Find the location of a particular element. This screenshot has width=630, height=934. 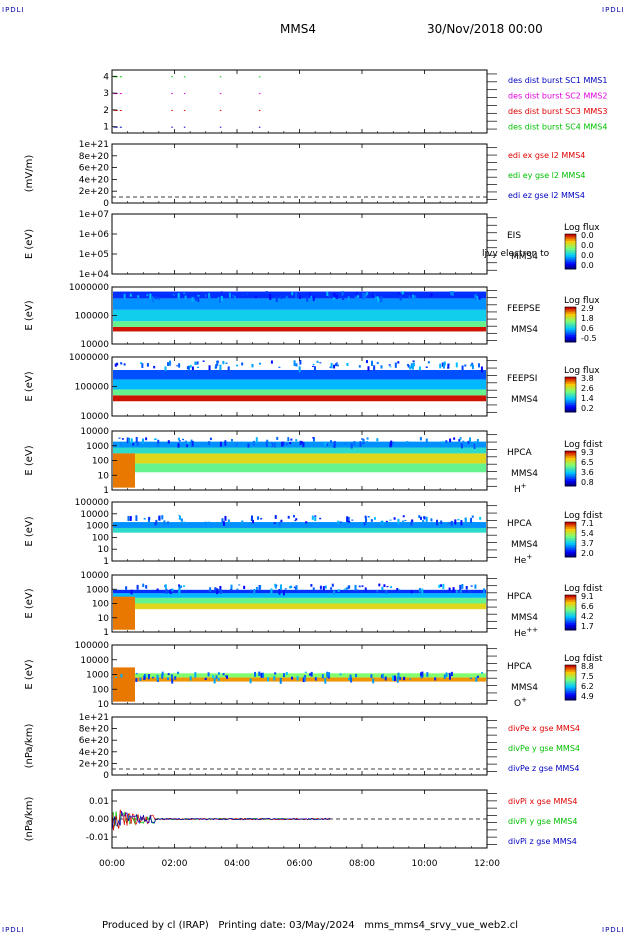

burst-mark is located at coordinates (114, 110).